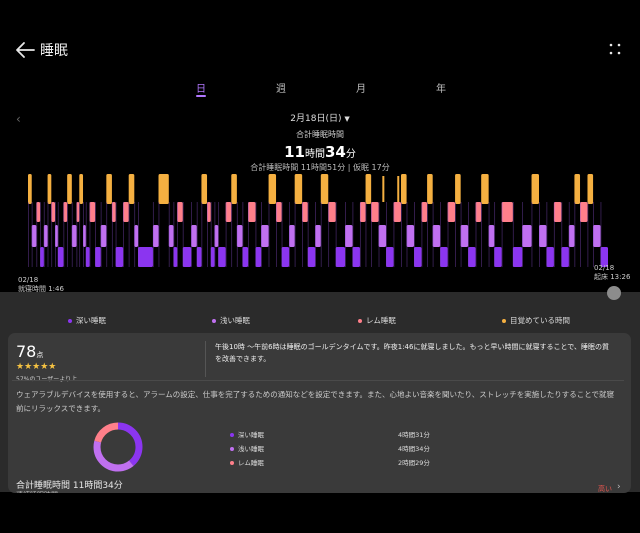 The width and height of the screenshot is (640, 533). I want to click on scrubber-handle, so click(614, 293).